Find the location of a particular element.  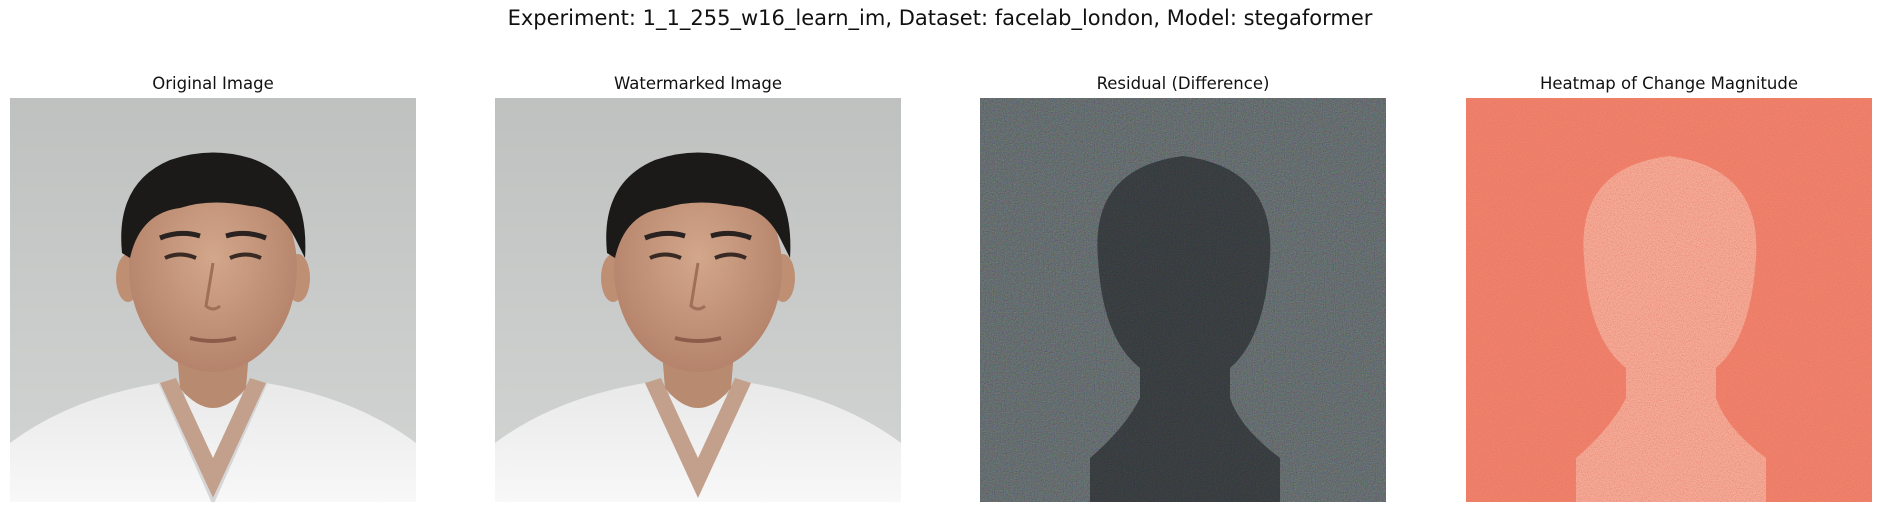

panel-title-heatmap: Heatmap of Change Magnitude is located at coordinates (1669, 83).